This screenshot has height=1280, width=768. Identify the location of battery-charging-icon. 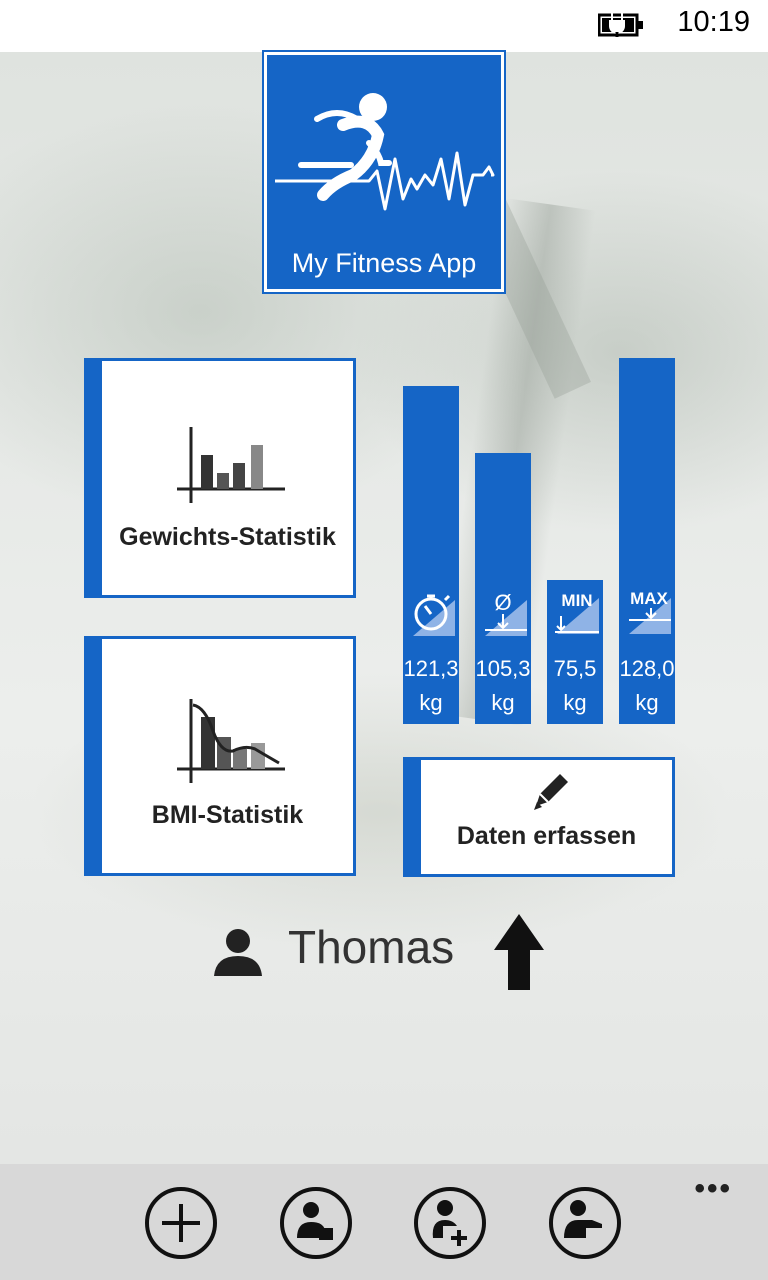
(620, 25).